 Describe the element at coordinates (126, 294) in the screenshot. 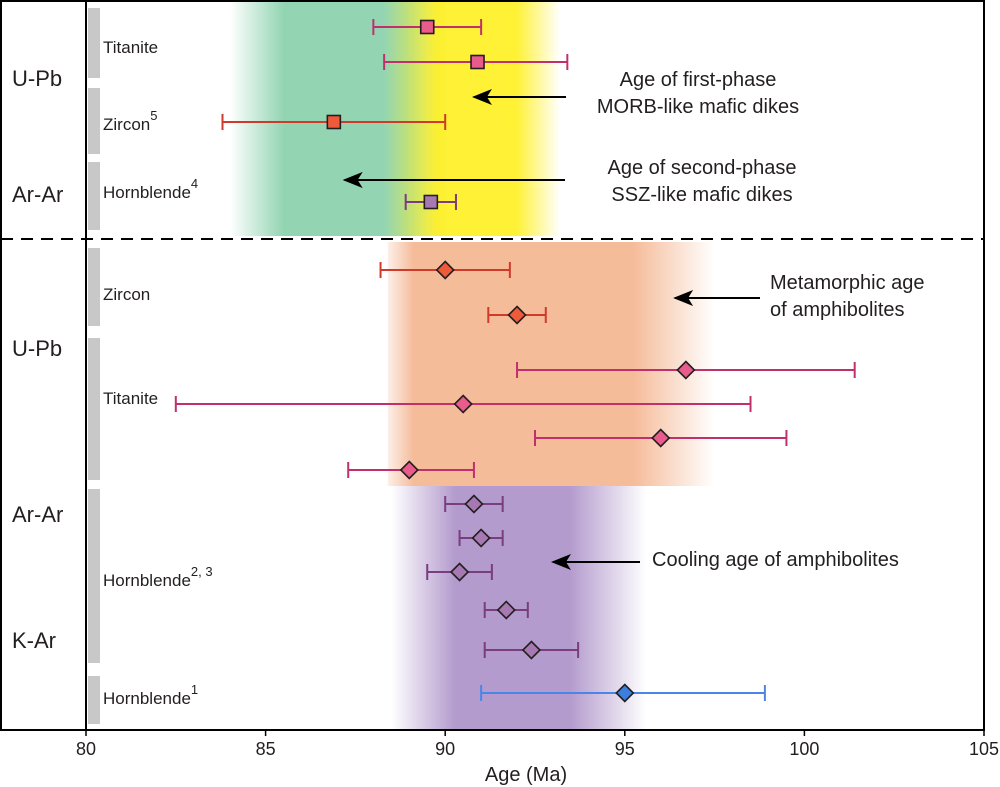

I see `mineral-label: Zircon` at that location.